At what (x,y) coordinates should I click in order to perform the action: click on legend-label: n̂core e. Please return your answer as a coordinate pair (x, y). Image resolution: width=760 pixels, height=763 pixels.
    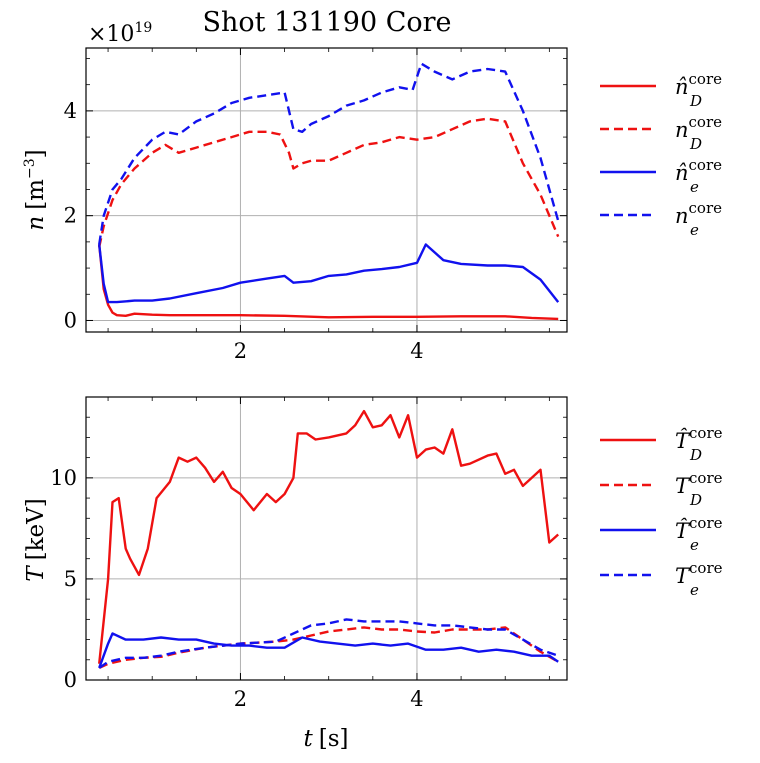
    Looking at the image, I should click on (698, 176).